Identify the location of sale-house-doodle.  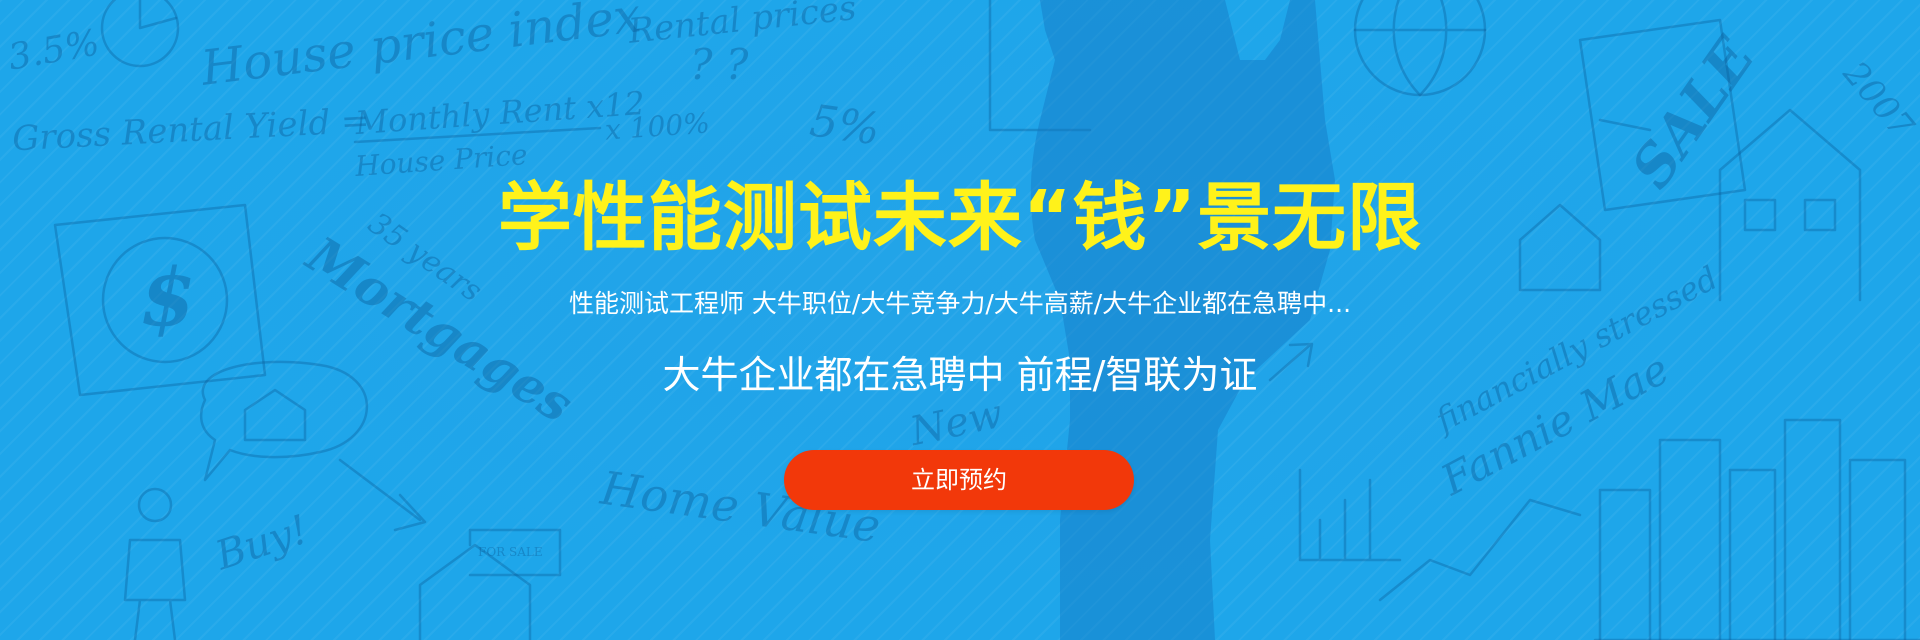
(475, 591).